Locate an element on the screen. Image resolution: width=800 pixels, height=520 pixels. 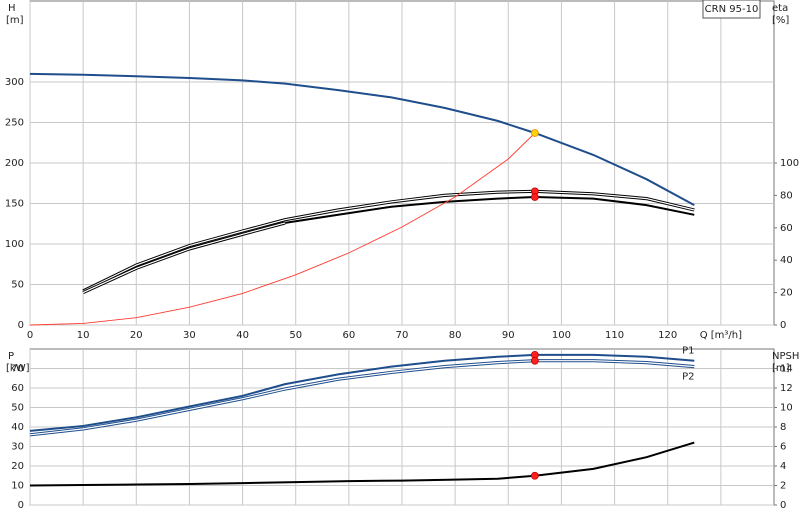
x-tick-label: 90 is located at coordinates (508, 335).